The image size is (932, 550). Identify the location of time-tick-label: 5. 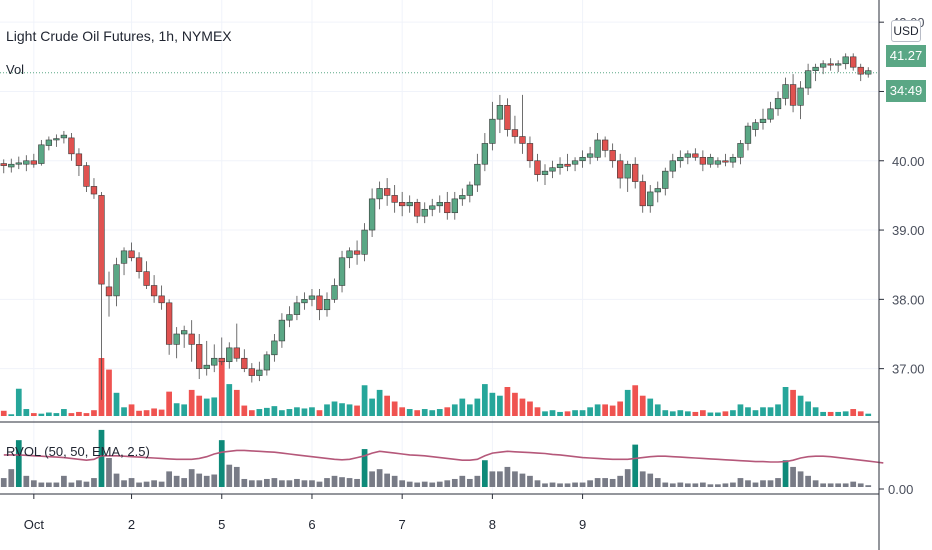
(221, 524).